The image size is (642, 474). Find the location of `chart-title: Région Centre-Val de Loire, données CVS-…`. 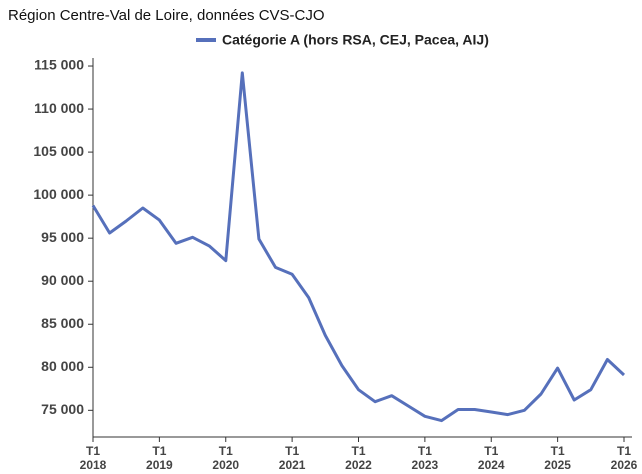

chart-title: Région Centre-Val de Loire, données CVS-… is located at coordinates (166, 15).